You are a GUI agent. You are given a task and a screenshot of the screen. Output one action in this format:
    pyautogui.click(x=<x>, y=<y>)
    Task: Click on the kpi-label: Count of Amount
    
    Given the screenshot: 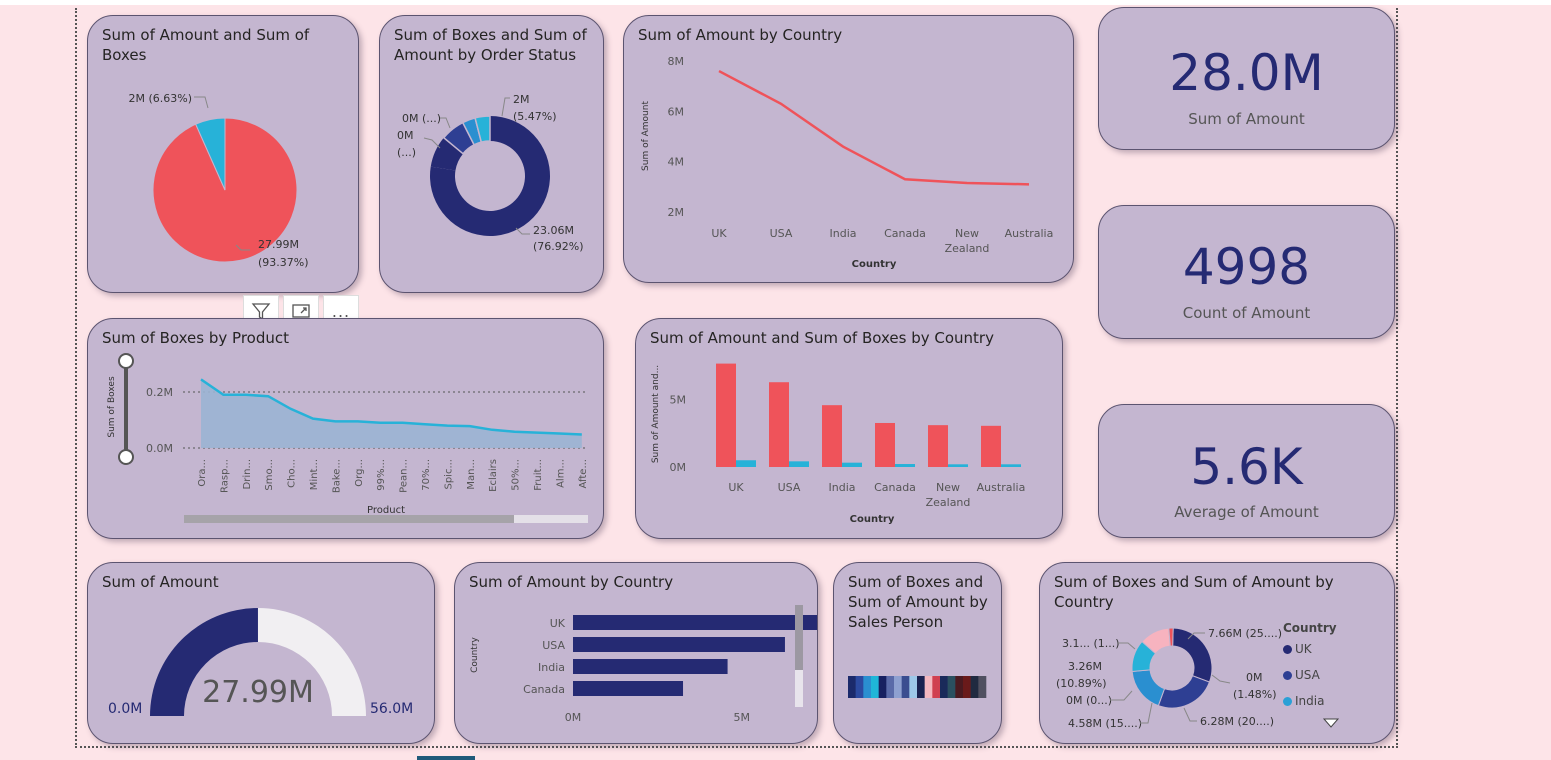 What is the action you would take?
    pyautogui.click(x=1246, y=313)
    